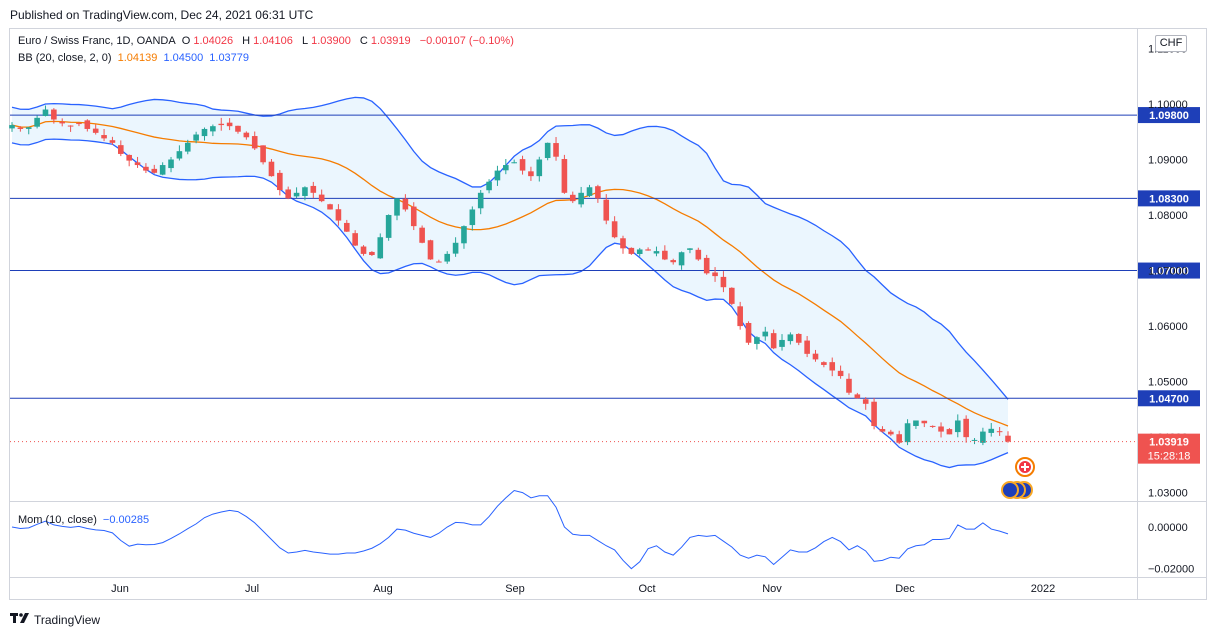 Image resolution: width=1217 pixels, height=638 pixels. What do you see at coordinates (1169, 199) in the screenshot?
I see `level-label-1: 1.08300` at bounding box center [1169, 199].